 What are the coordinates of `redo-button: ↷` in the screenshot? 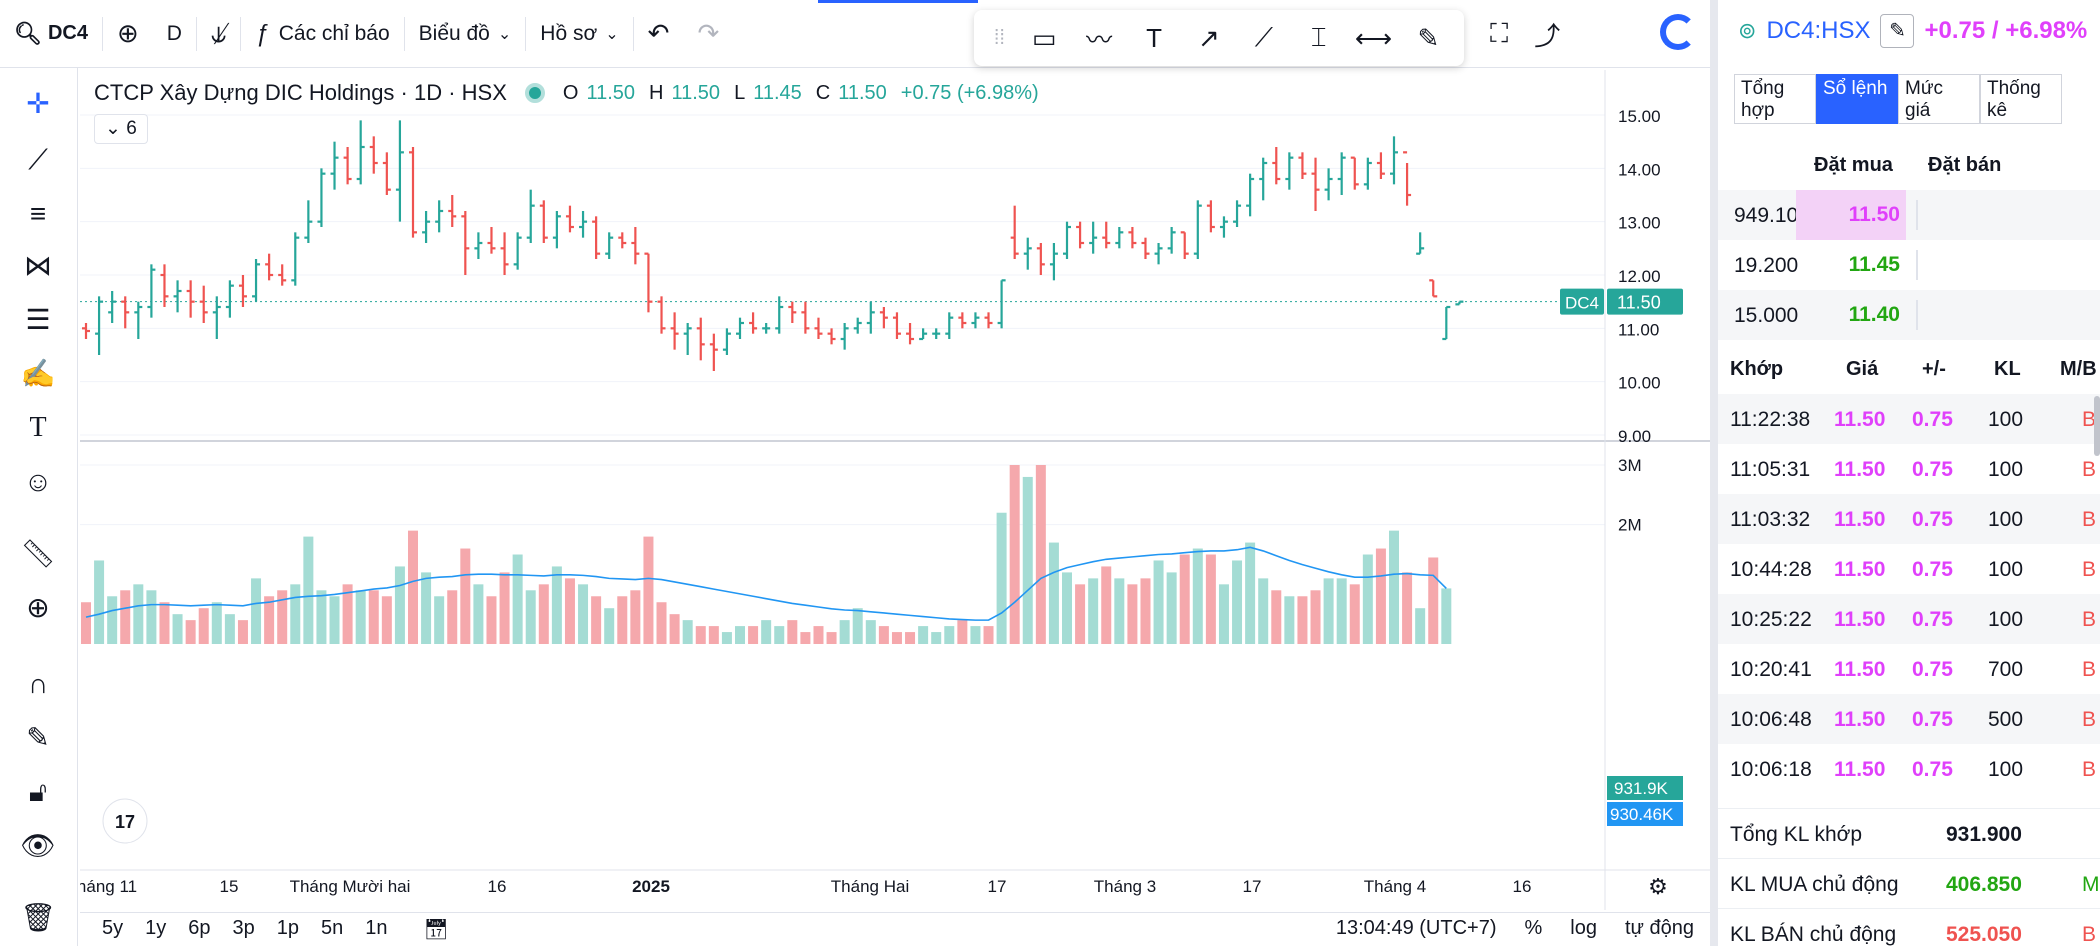 It's located at (708, 34).